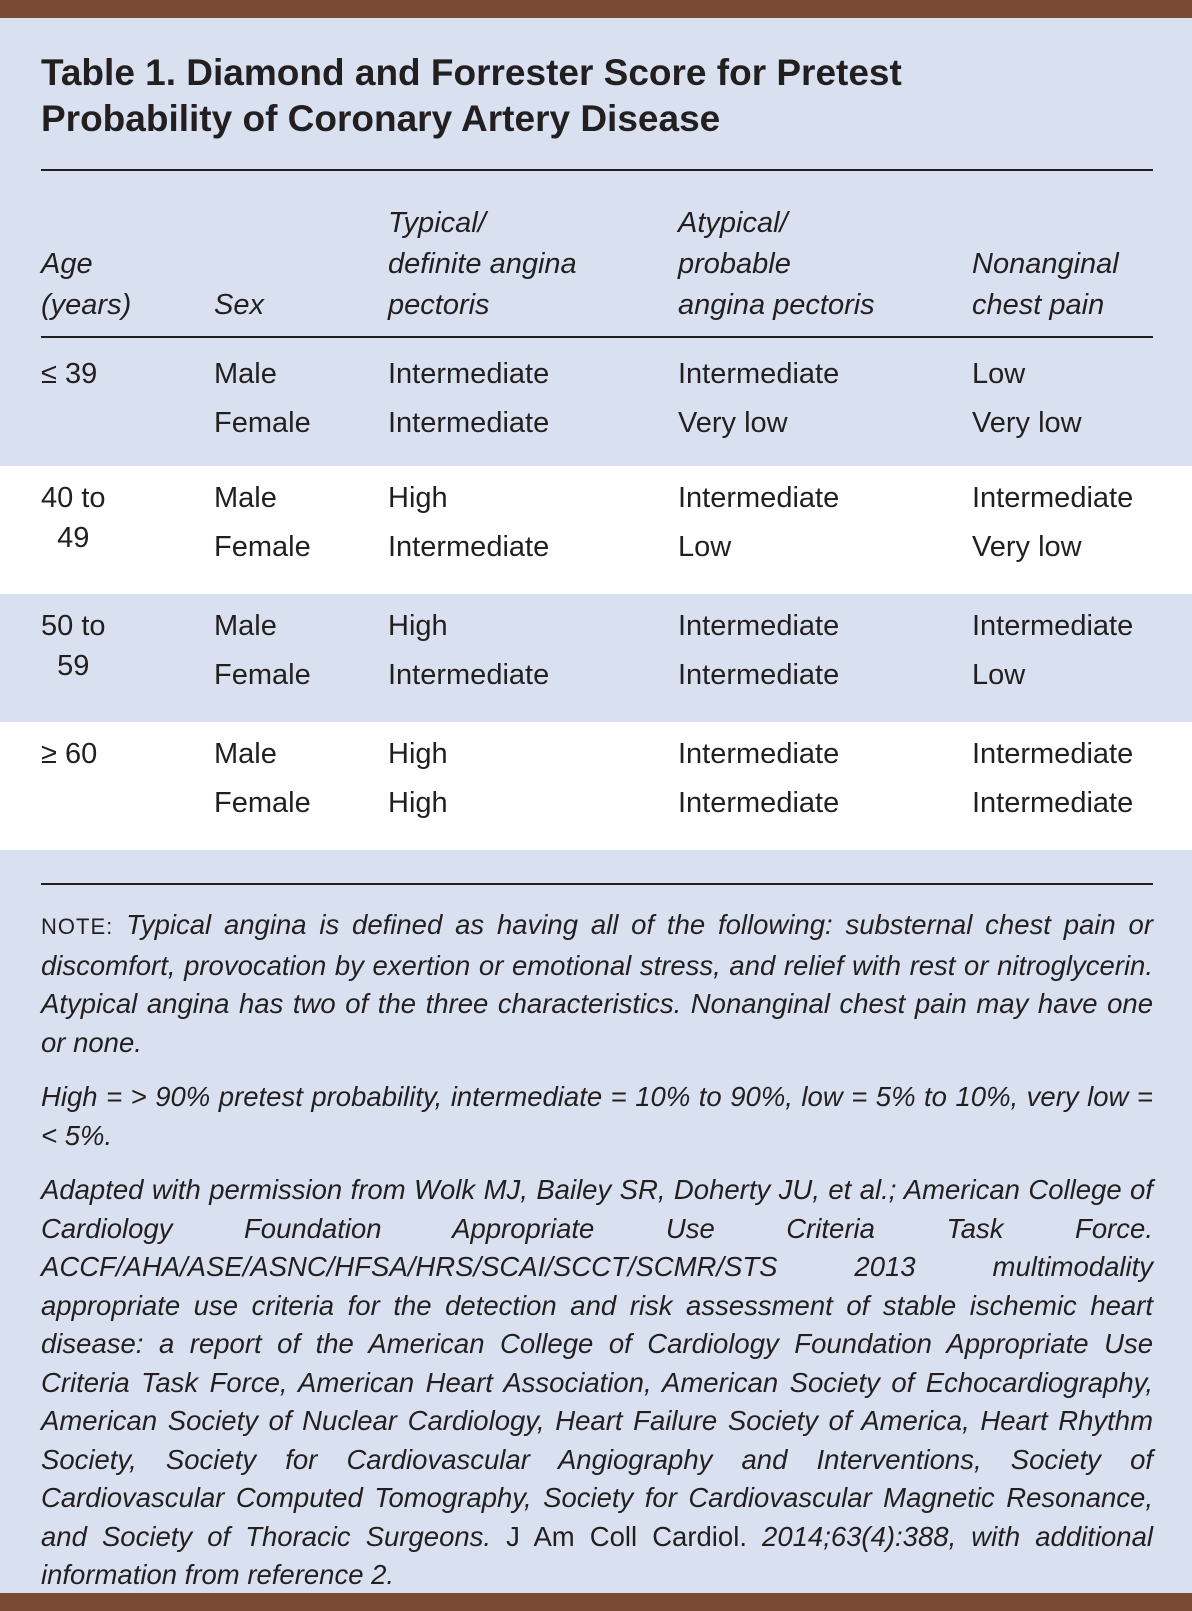 This screenshot has height=1611, width=1192. I want to click on age-cell: ≤ 39, so click(69, 374).